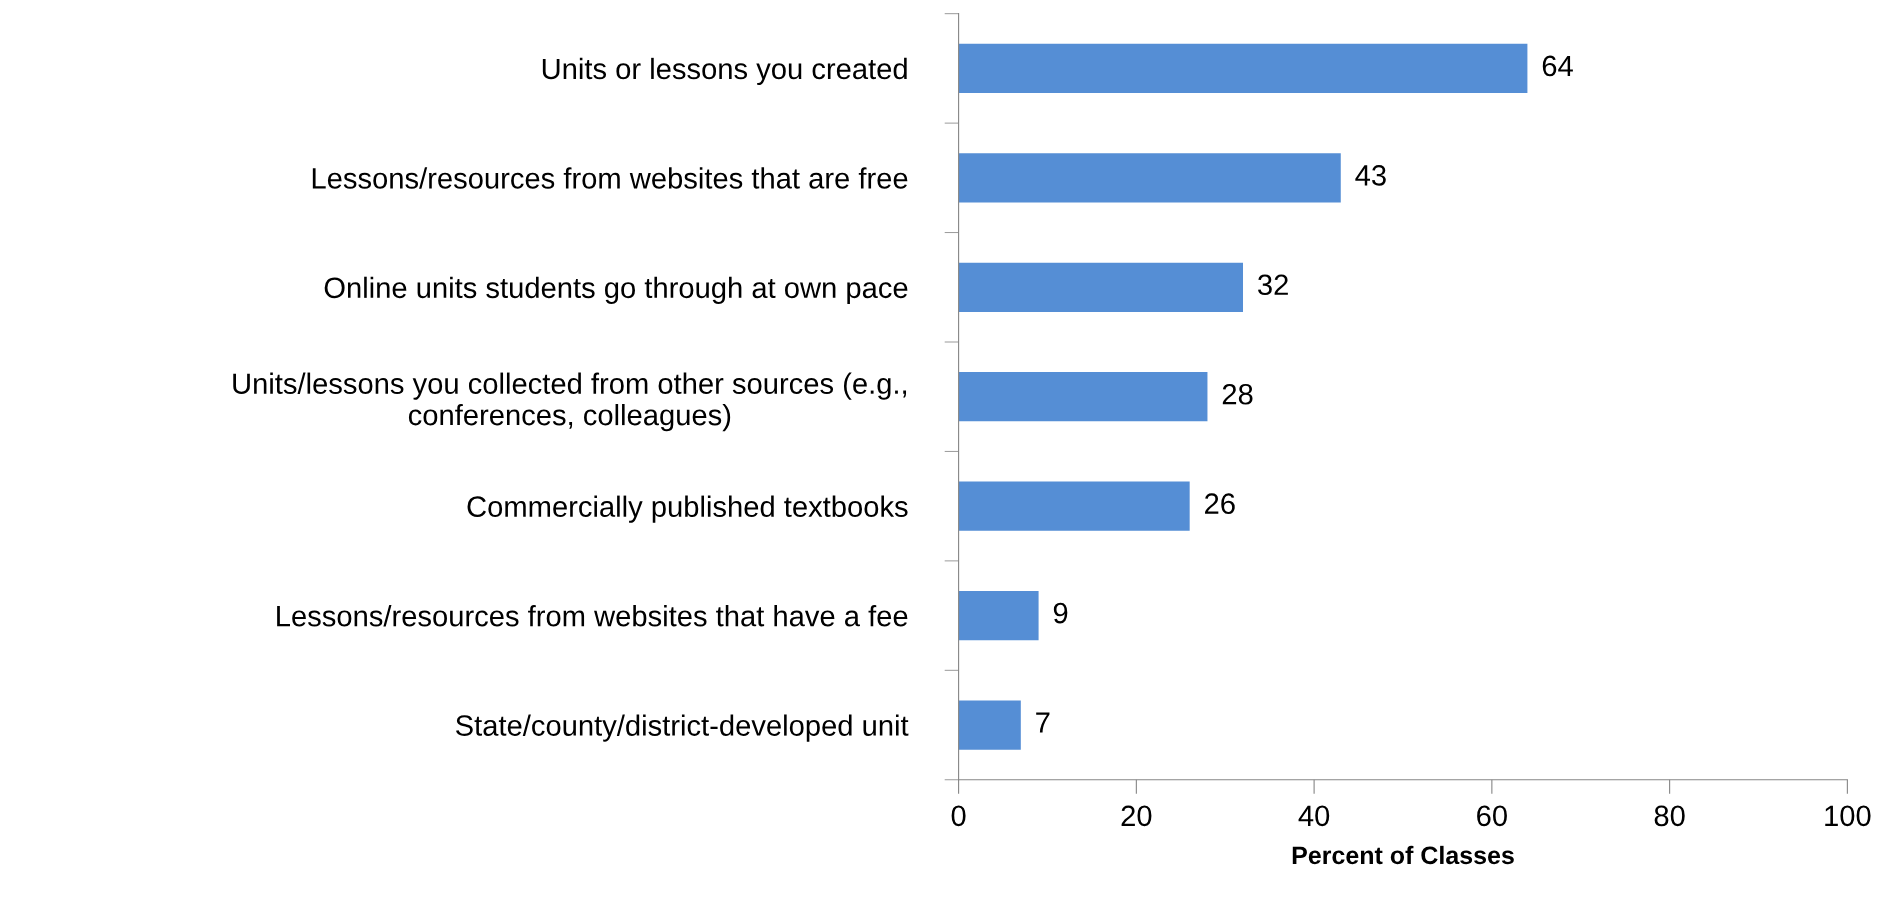  I want to click on y-tick-label: Lessons/resources from websites that are free, so click(610, 178).